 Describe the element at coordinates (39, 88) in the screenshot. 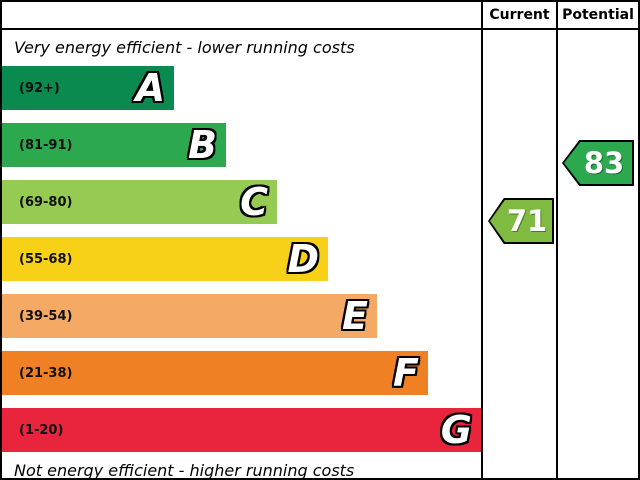

I see `band-range: (92+)` at that location.